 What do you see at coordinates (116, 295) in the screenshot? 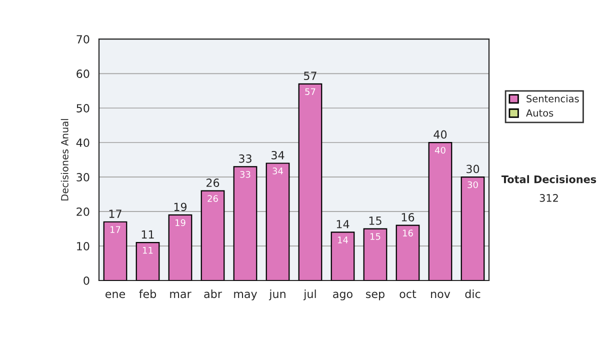
I see `x-tick-label: ene` at bounding box center [116, 295].